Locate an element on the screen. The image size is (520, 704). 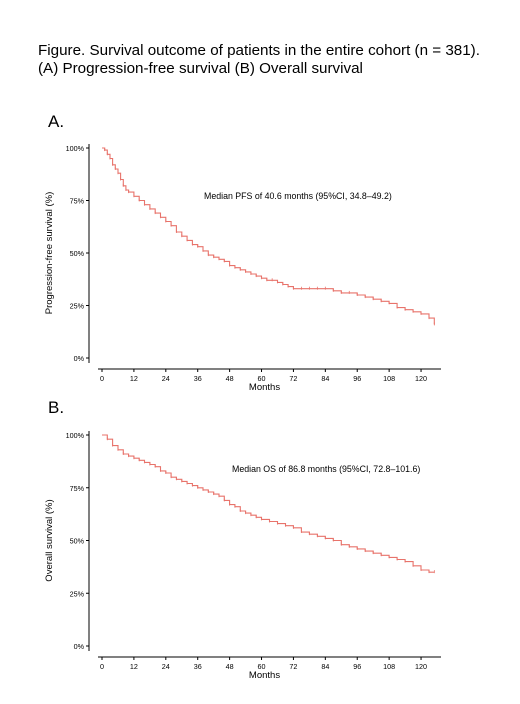
y-axis-title: Overall survival (%) is located at coordinates (49, 540).